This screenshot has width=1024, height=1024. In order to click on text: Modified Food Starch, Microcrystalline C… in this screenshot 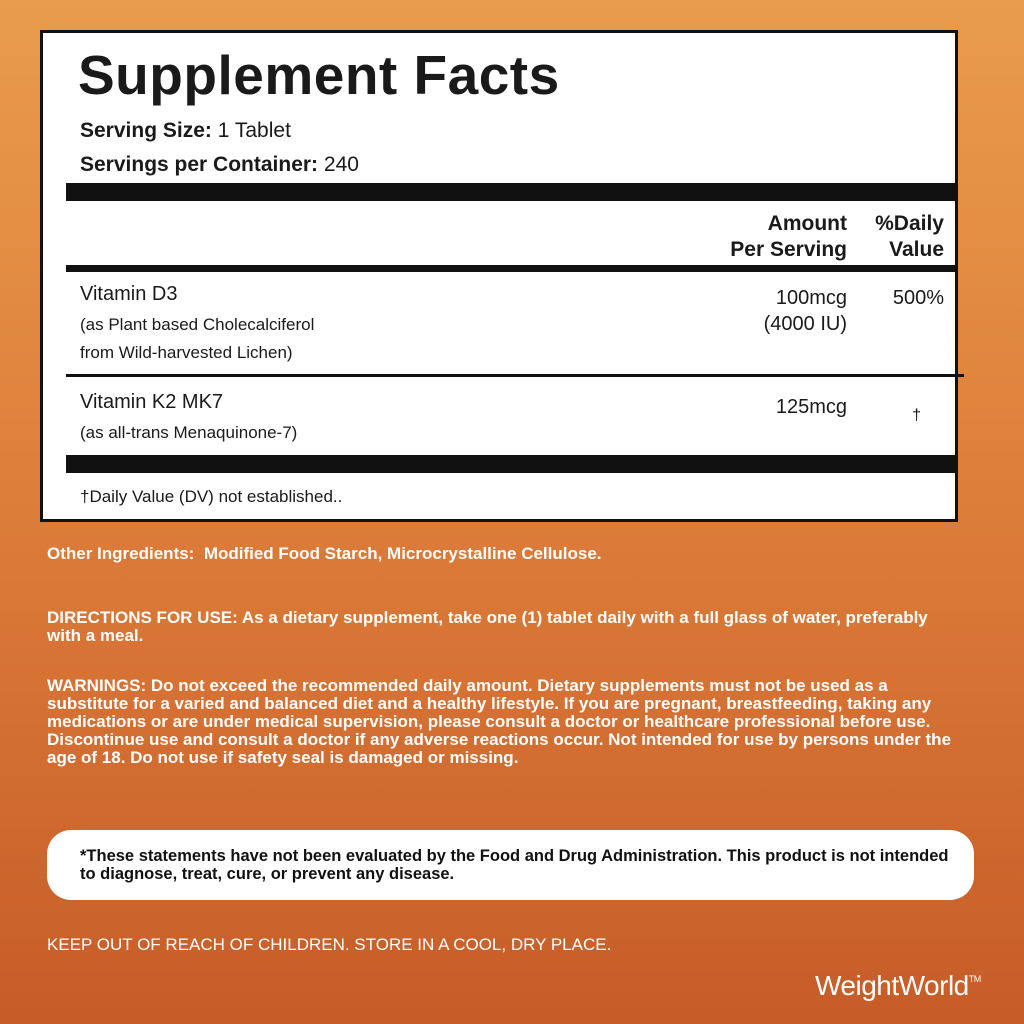, I will do `click(402, 553)`.